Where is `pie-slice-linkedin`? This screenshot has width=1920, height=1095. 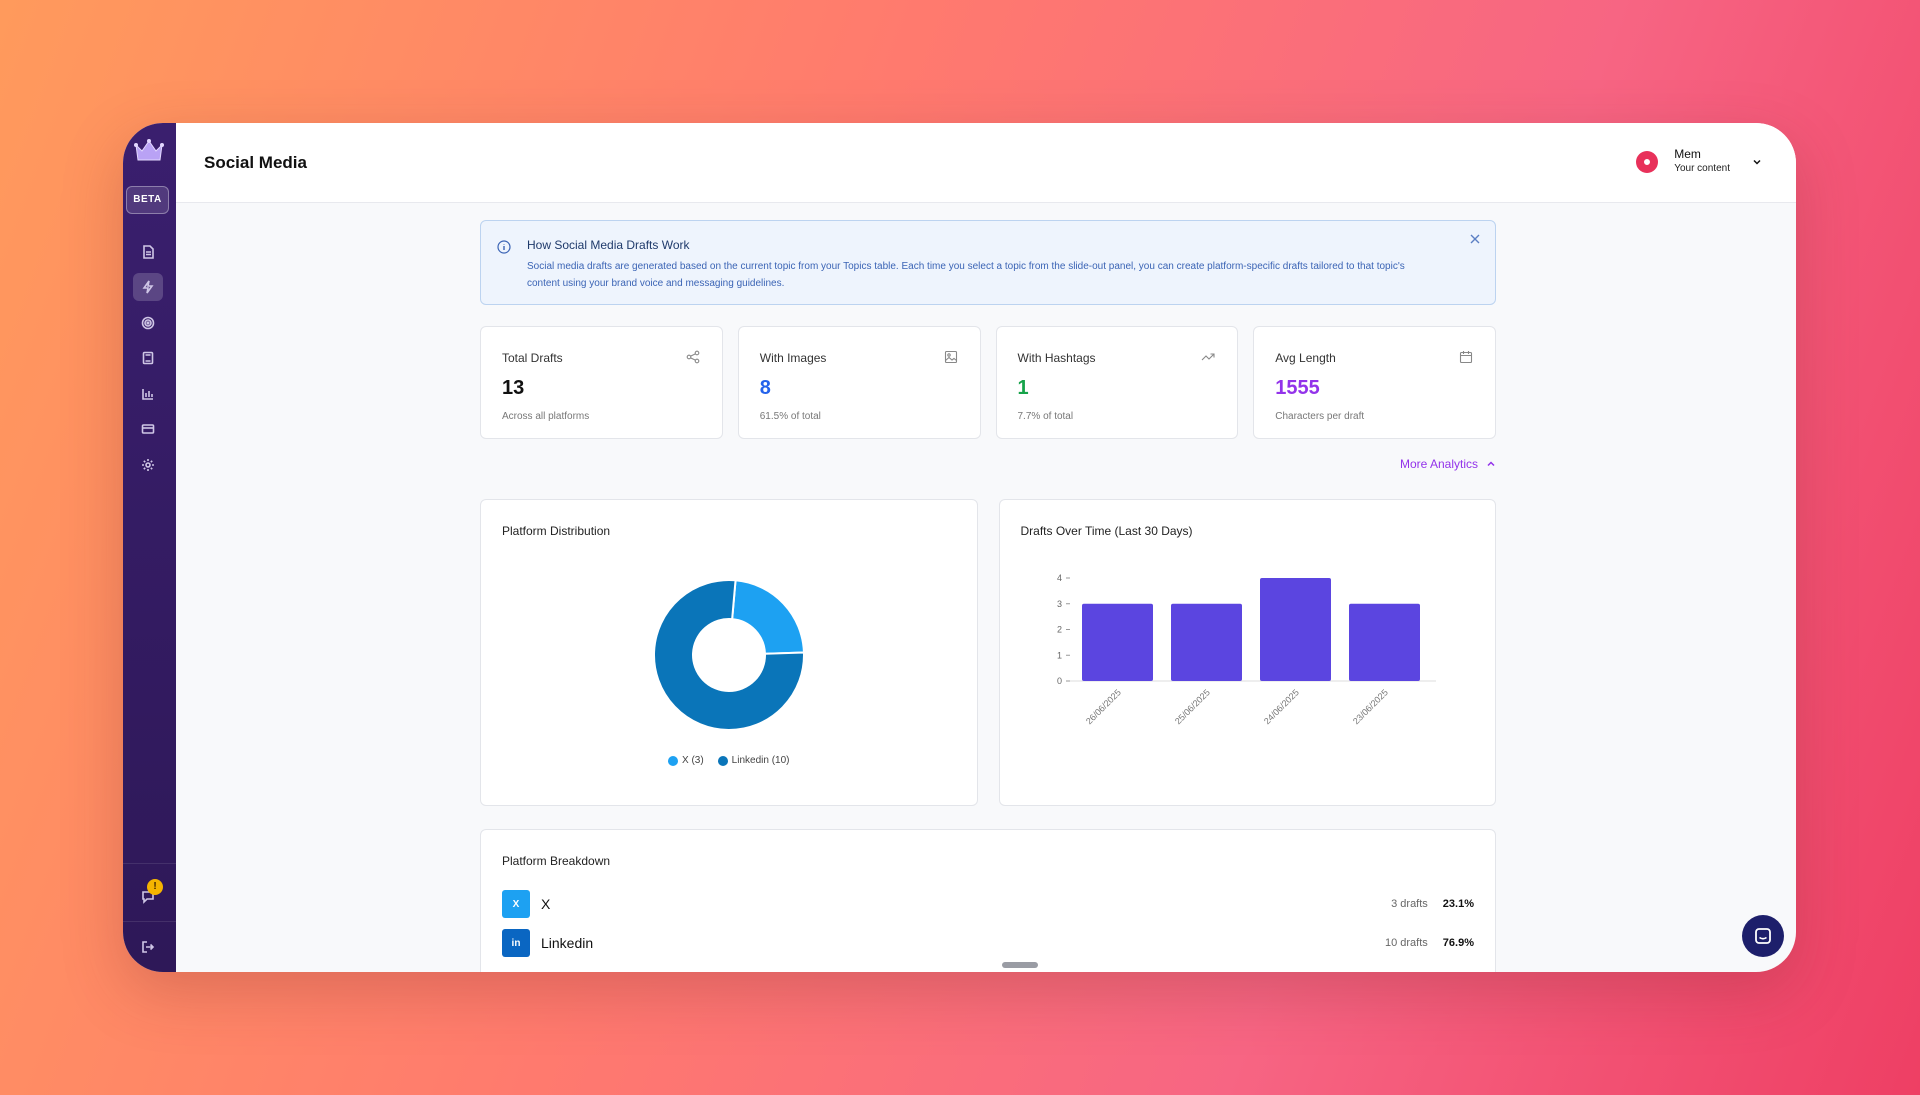
pie-slice-linkedin is located at coordinates (729, 655).